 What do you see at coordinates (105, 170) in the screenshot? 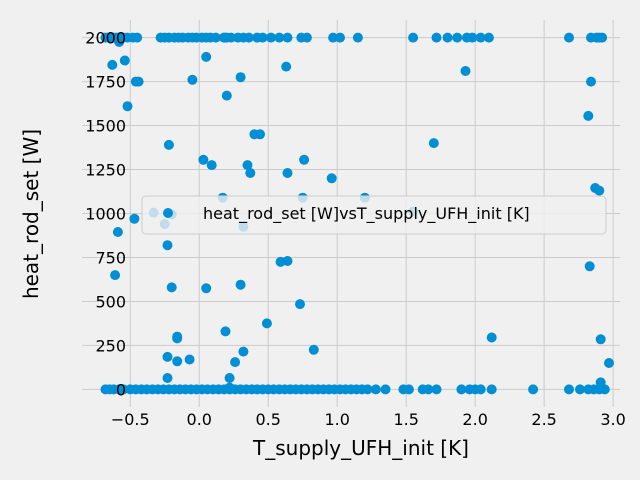
I see `y-tick-label: 1250` at bounding box center [105, 170].